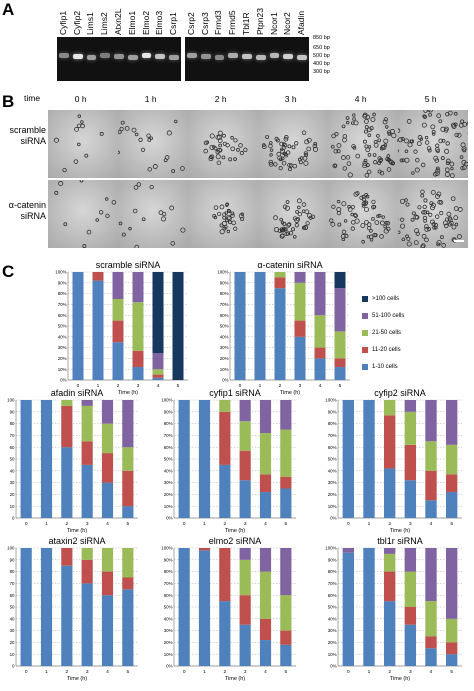 Image resolution: width=474 pixels, height=691 pixels. Describe the element at coordinates (260, 21) in the screenshot. I see `lane-label: Ptpn23` at that location.